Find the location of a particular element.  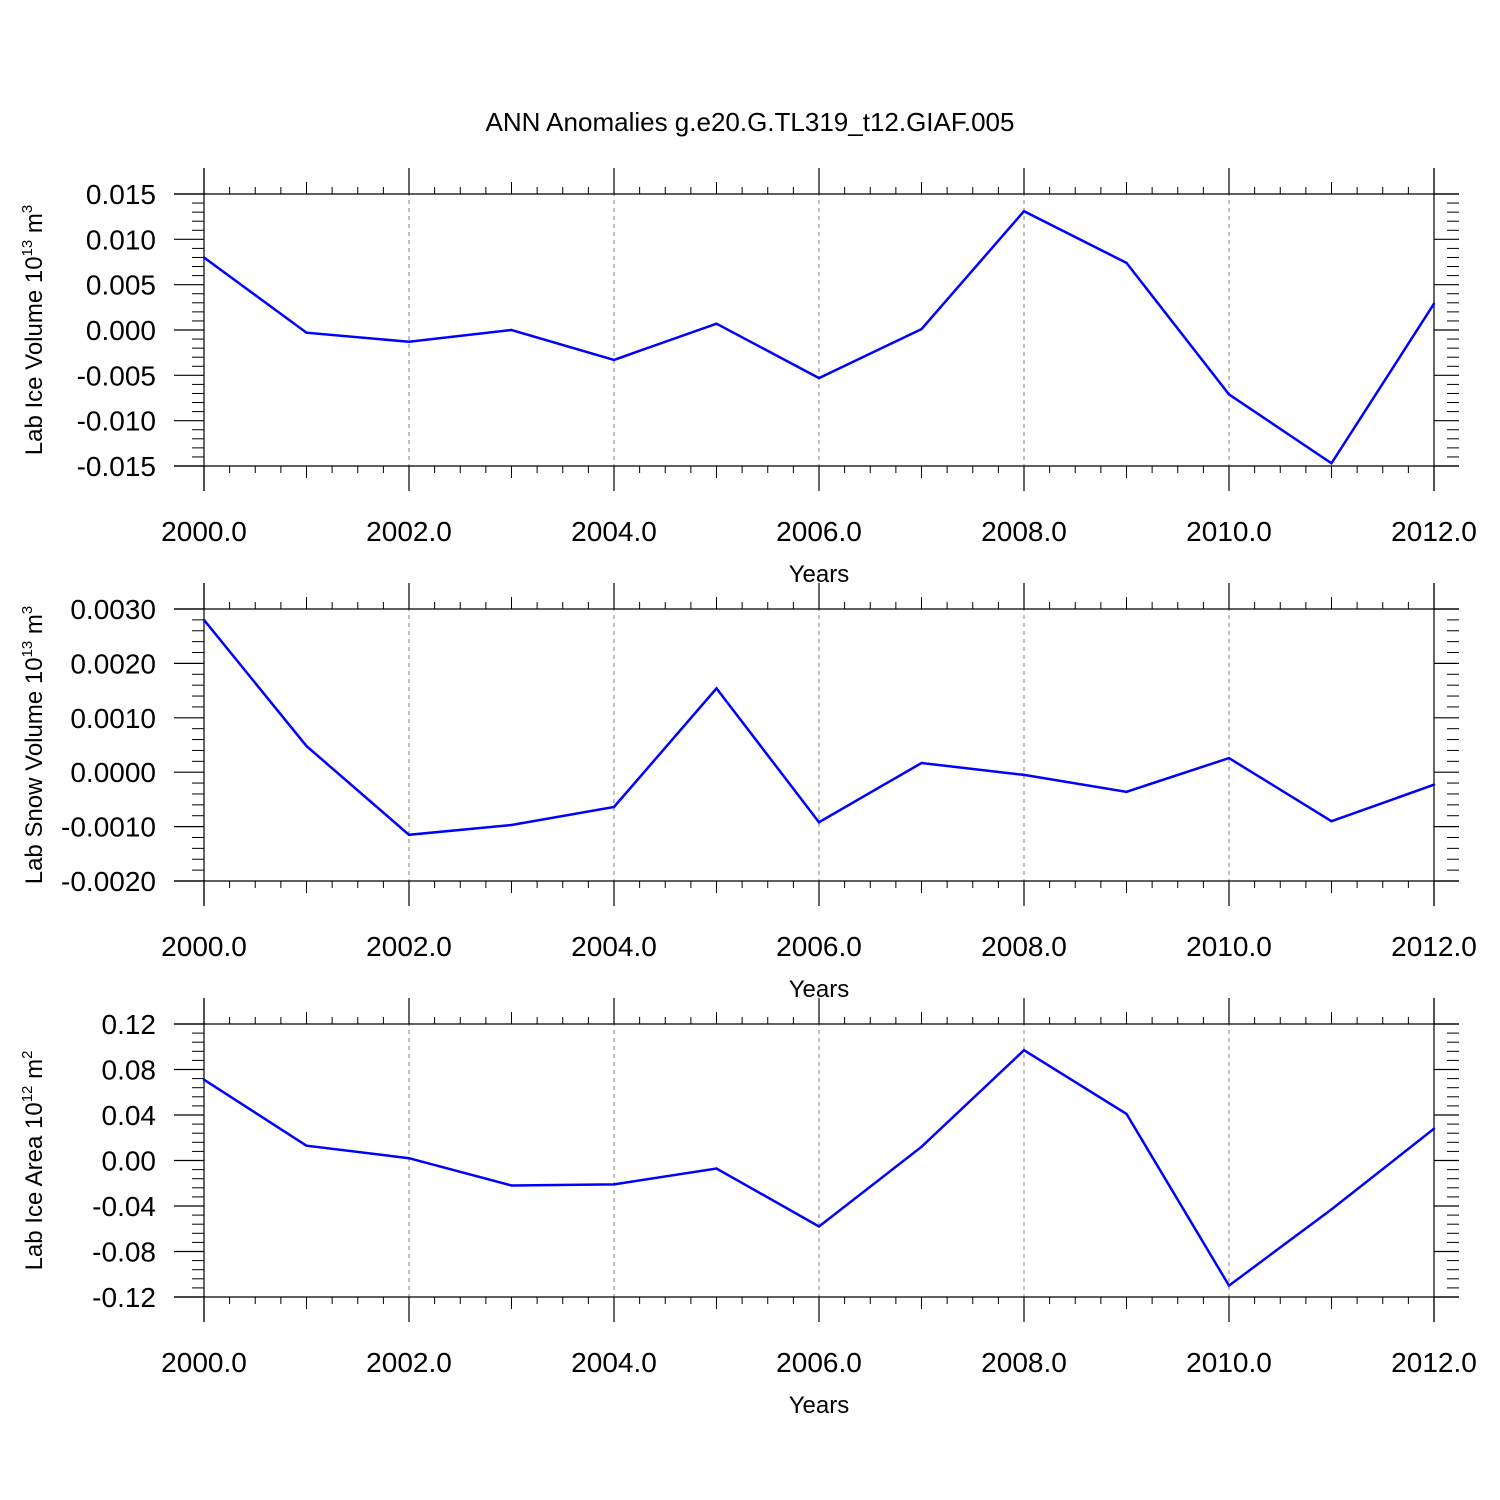

y-axis-label-part: Lab Ice Area 10 is located at coordinates (34, 1186).